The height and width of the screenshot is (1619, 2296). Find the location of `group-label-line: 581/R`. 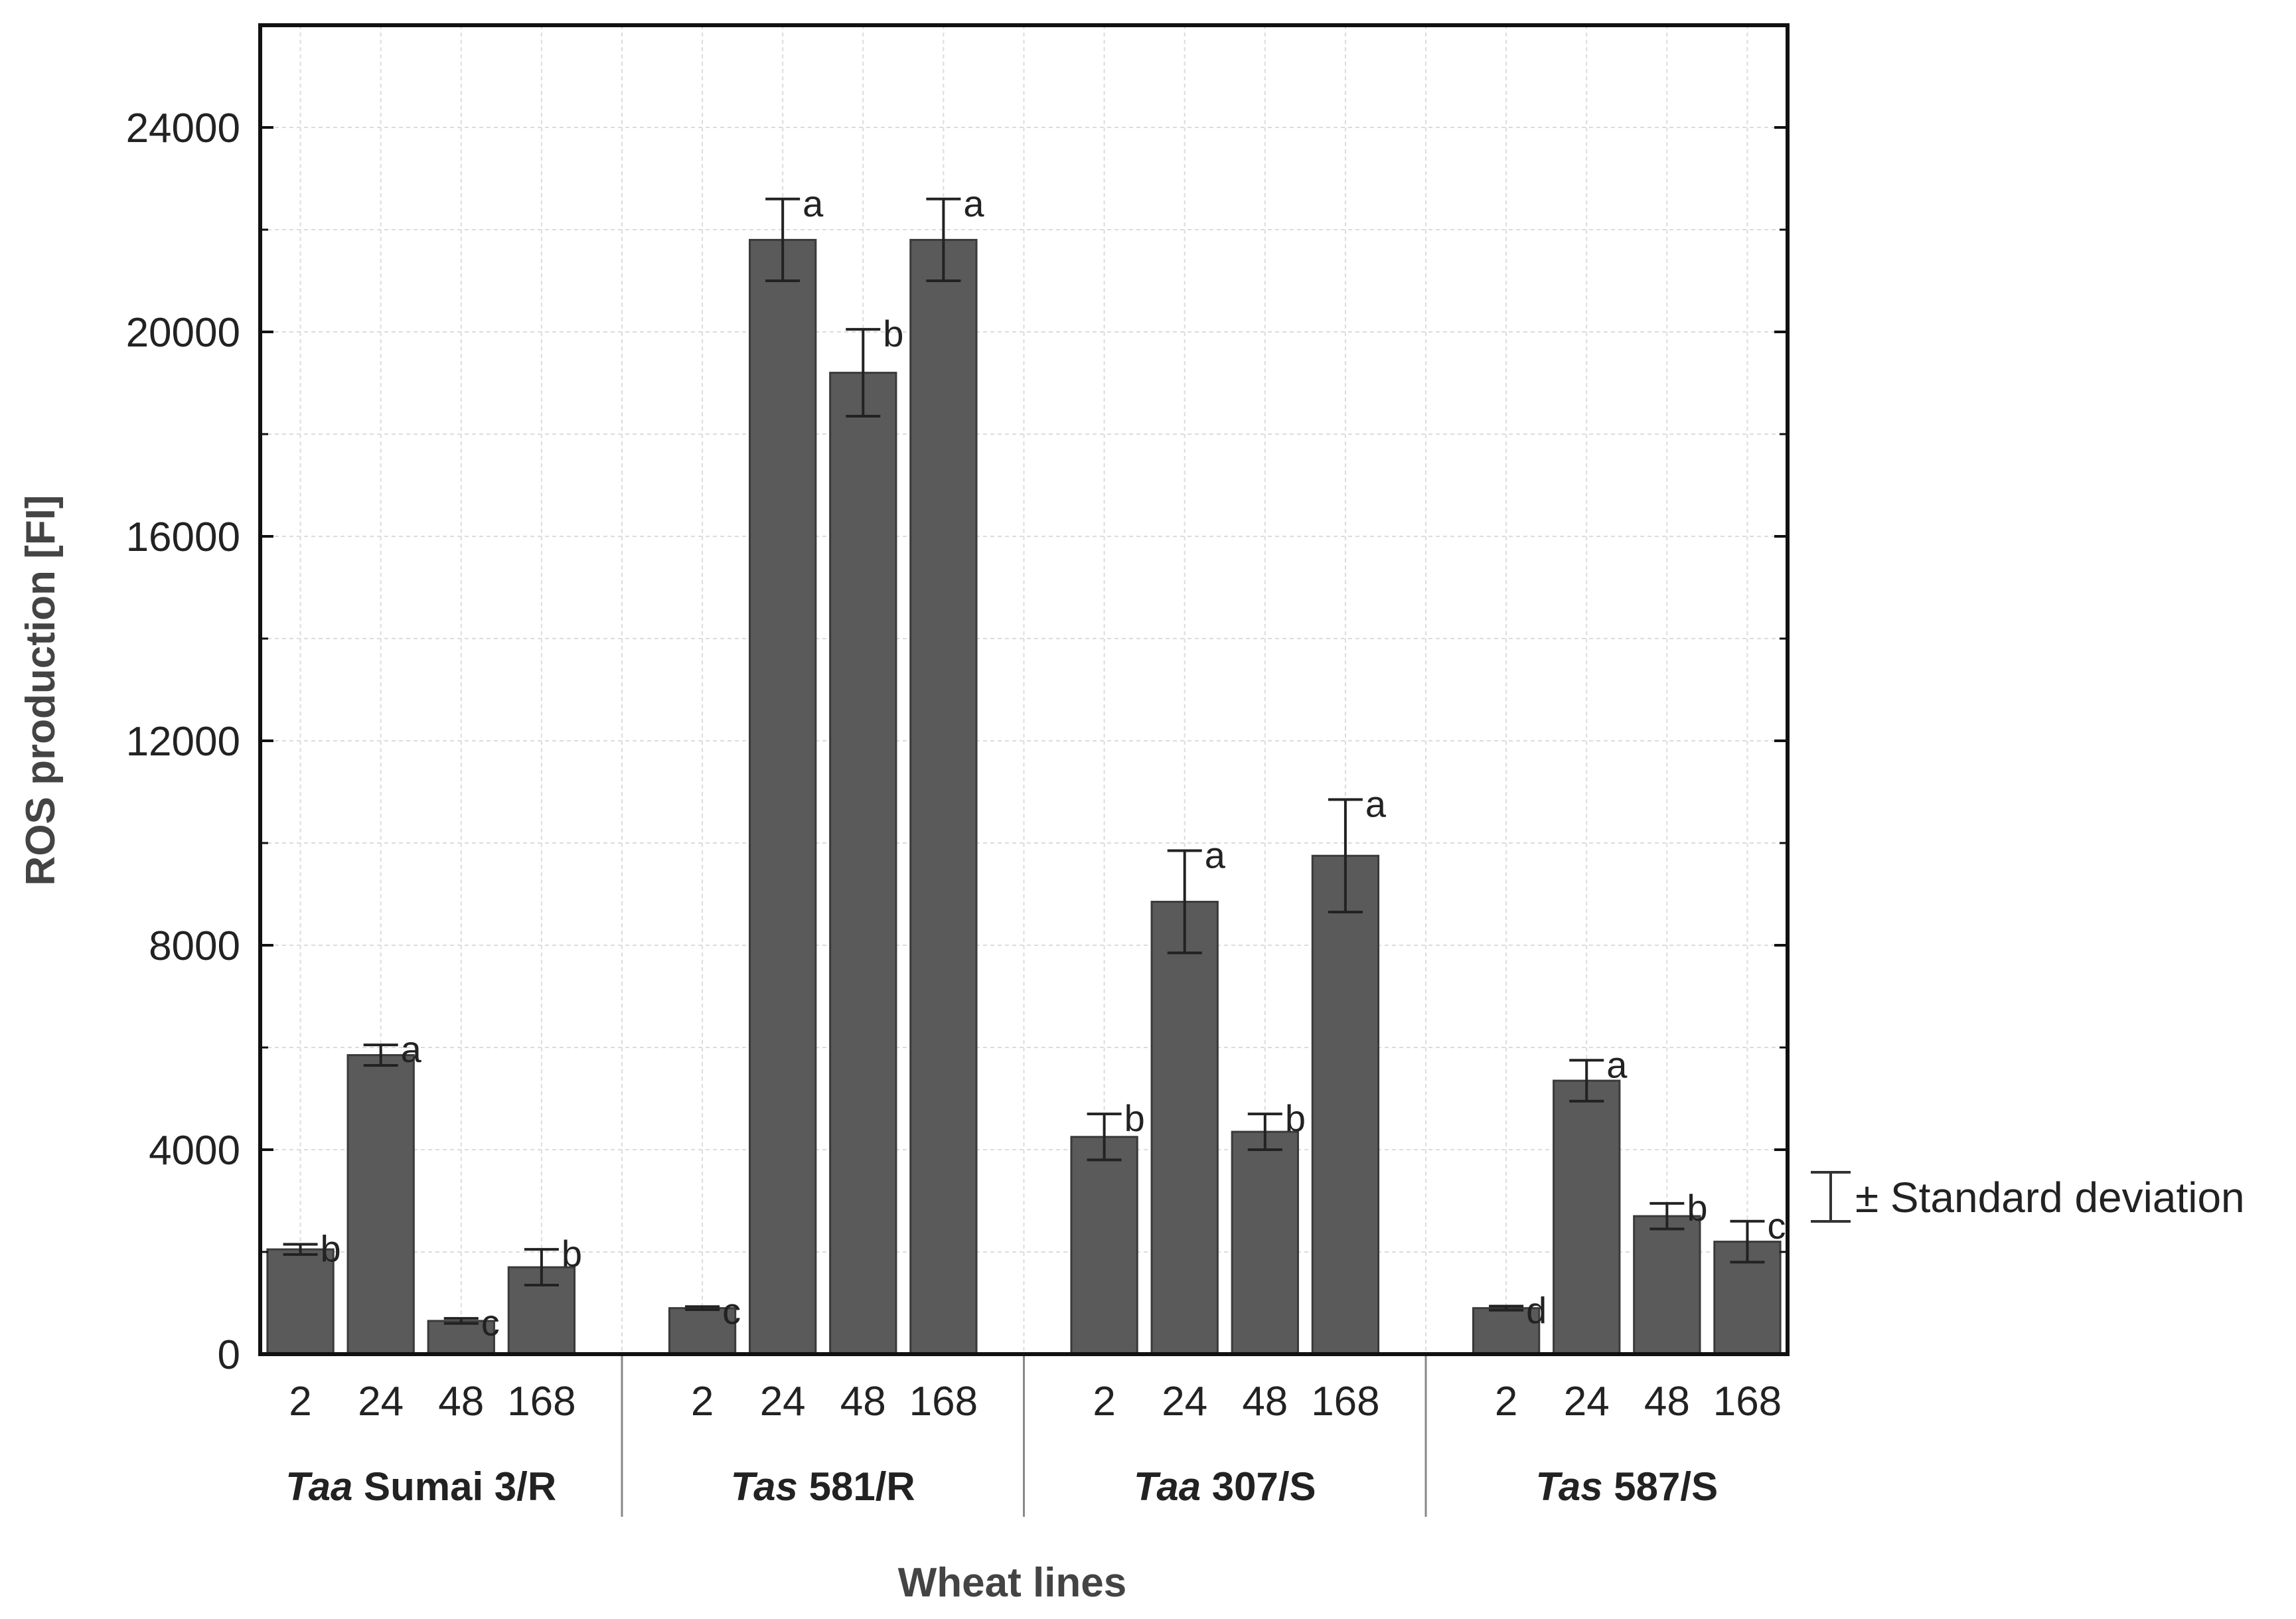

group-label-line: 581/R is located at coordinates (856, 1486).